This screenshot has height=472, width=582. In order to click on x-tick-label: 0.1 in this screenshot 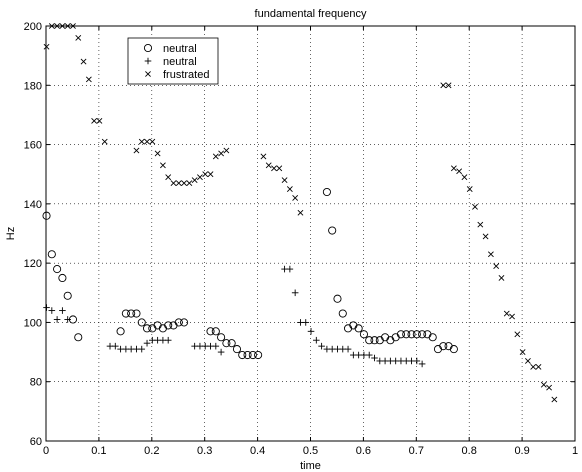, I will do `click(98, 451)`.